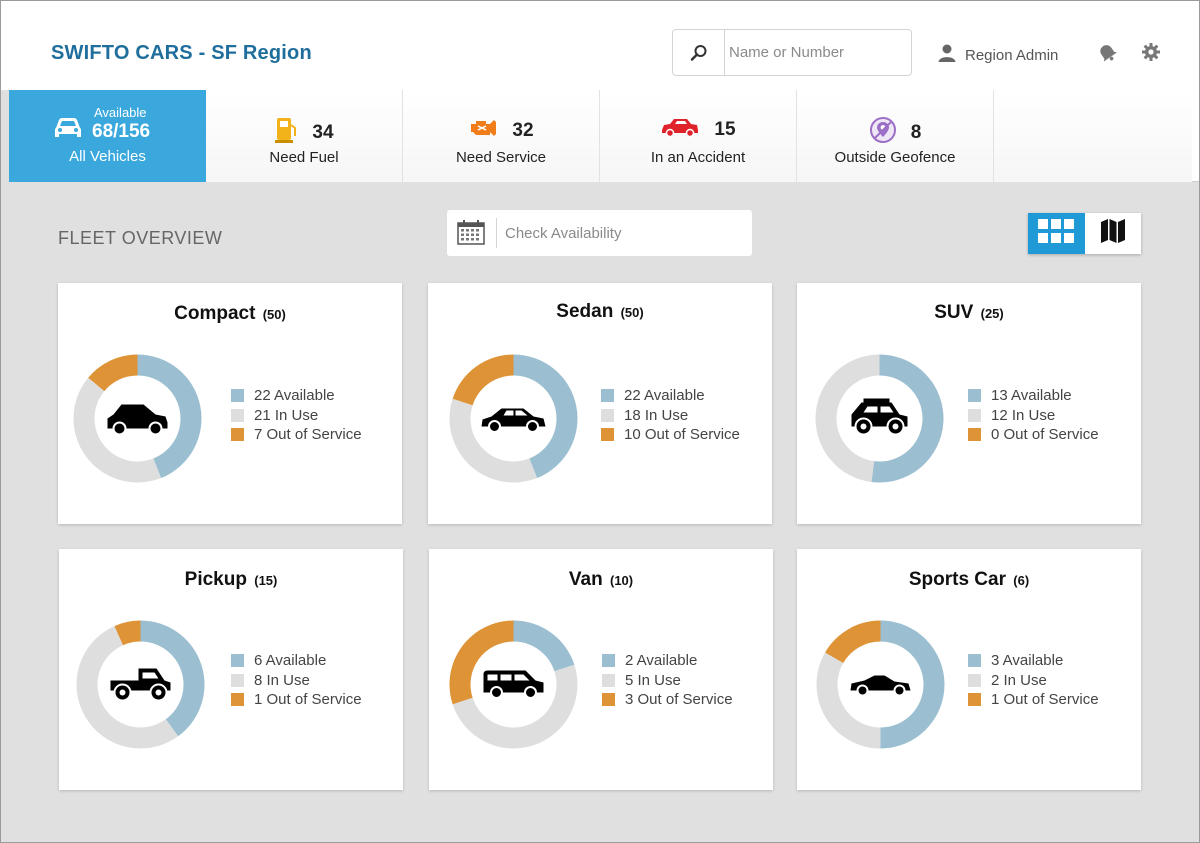  I want to click on all-vehicles-label: All Vehicles, so click(107, 156).